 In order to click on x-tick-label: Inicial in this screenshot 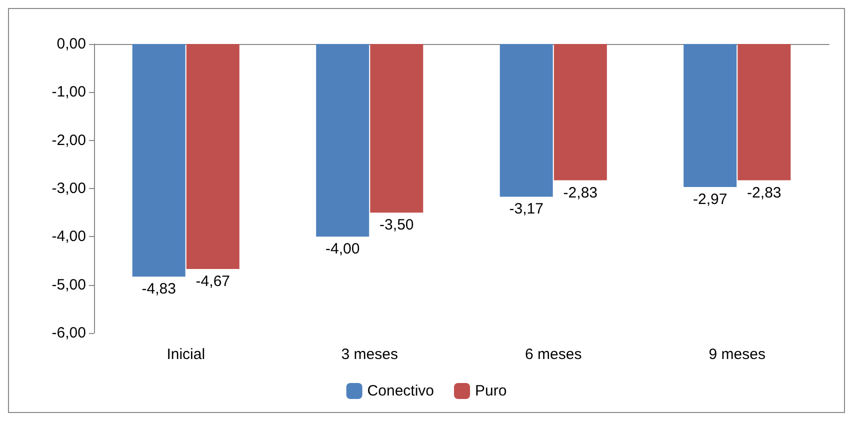, I will do `click(186, 354)`.